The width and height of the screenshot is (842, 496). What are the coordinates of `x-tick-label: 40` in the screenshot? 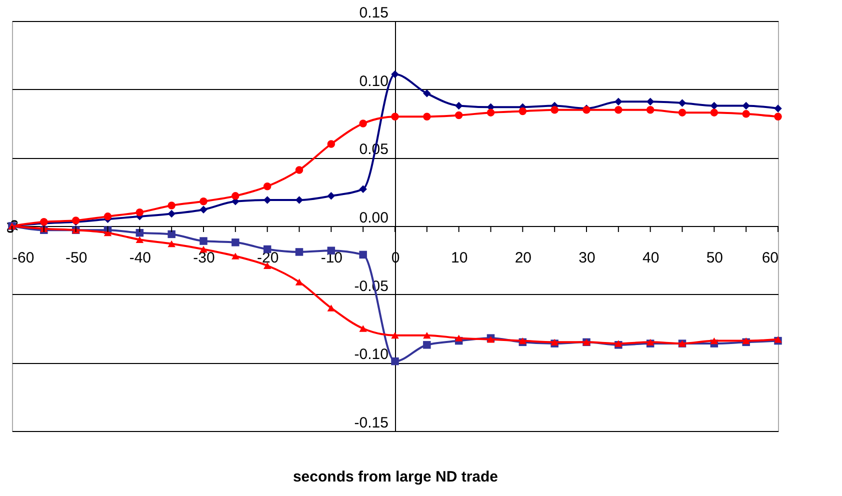 It's located at (651, 258).